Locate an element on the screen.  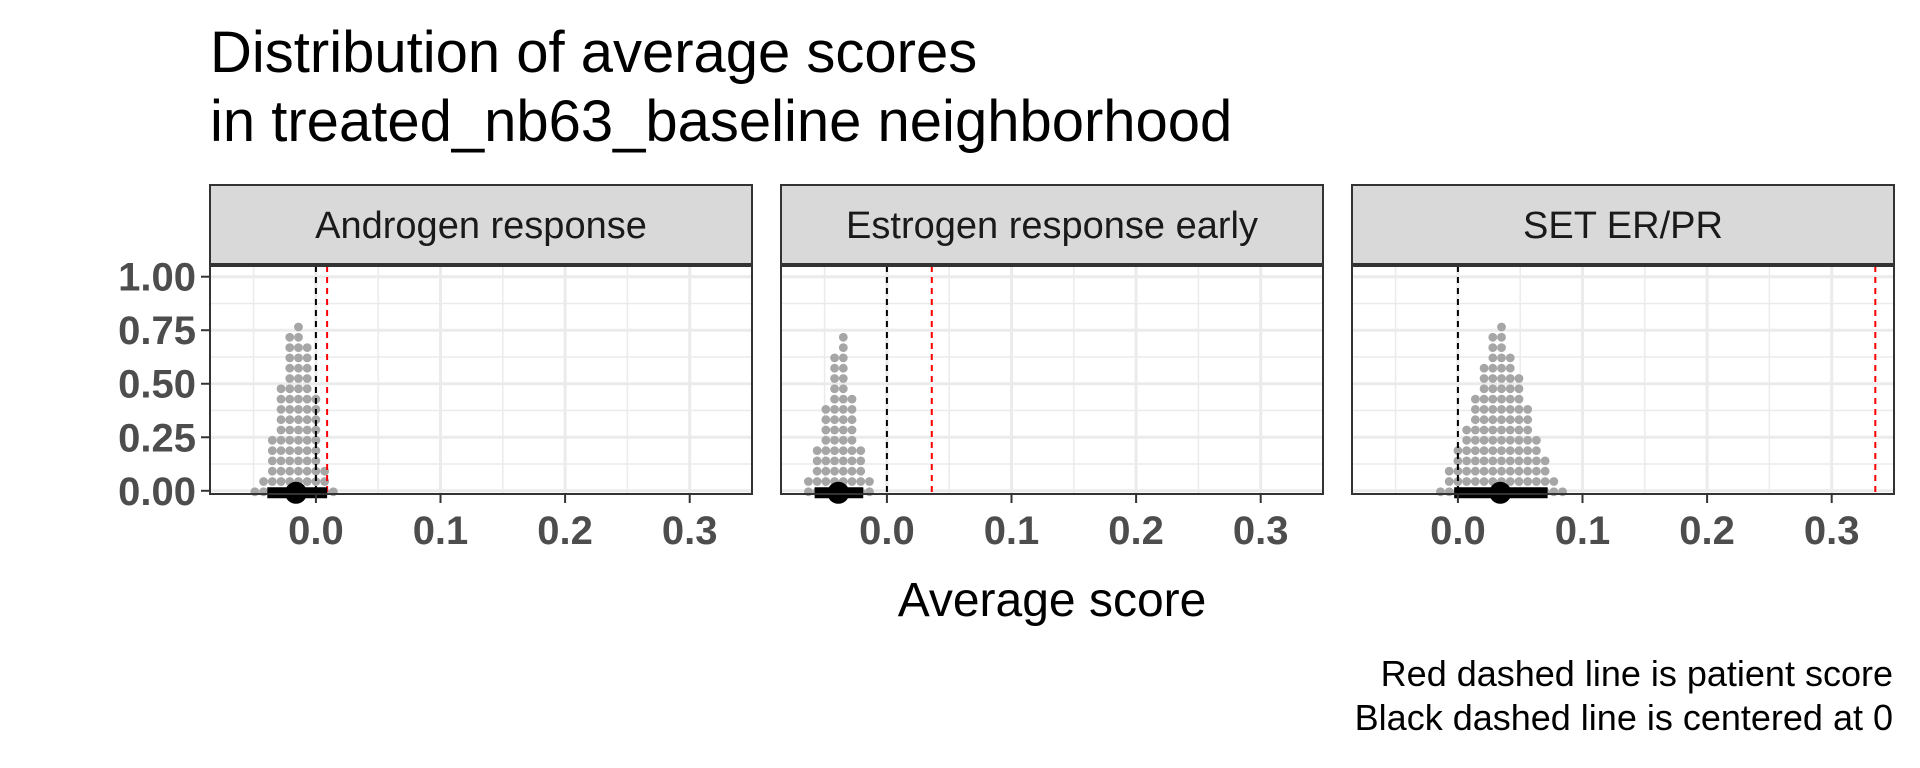
x-tick-label: 0.0 is located at coordinates (887, 531).